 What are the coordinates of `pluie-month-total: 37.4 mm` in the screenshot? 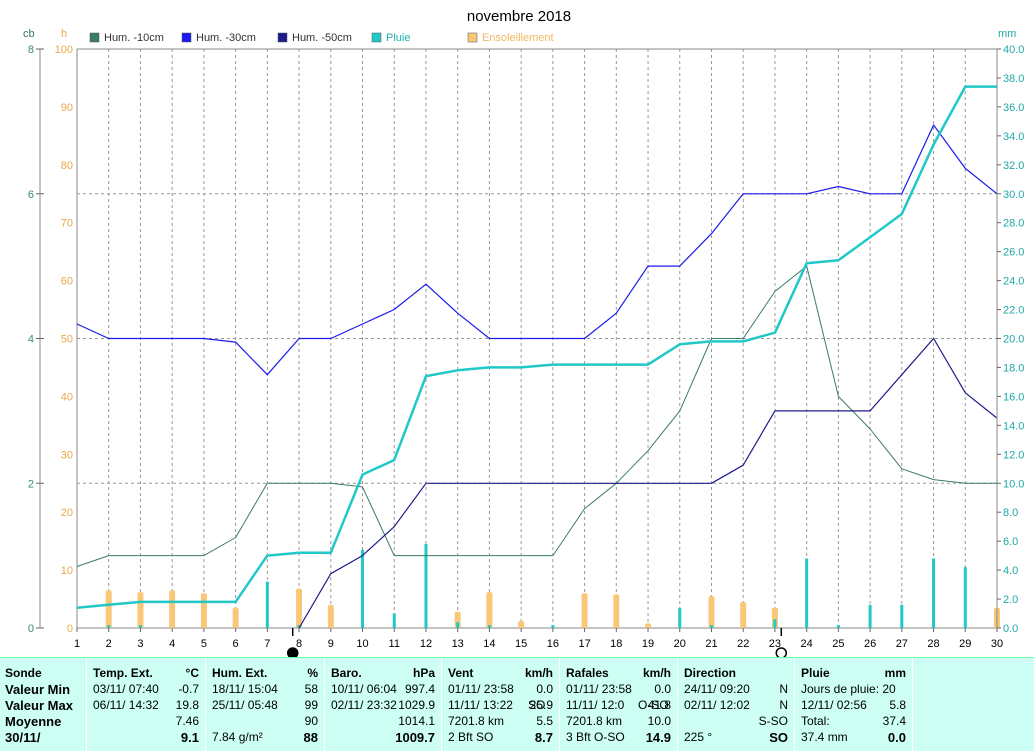 It's located at (824, 737).